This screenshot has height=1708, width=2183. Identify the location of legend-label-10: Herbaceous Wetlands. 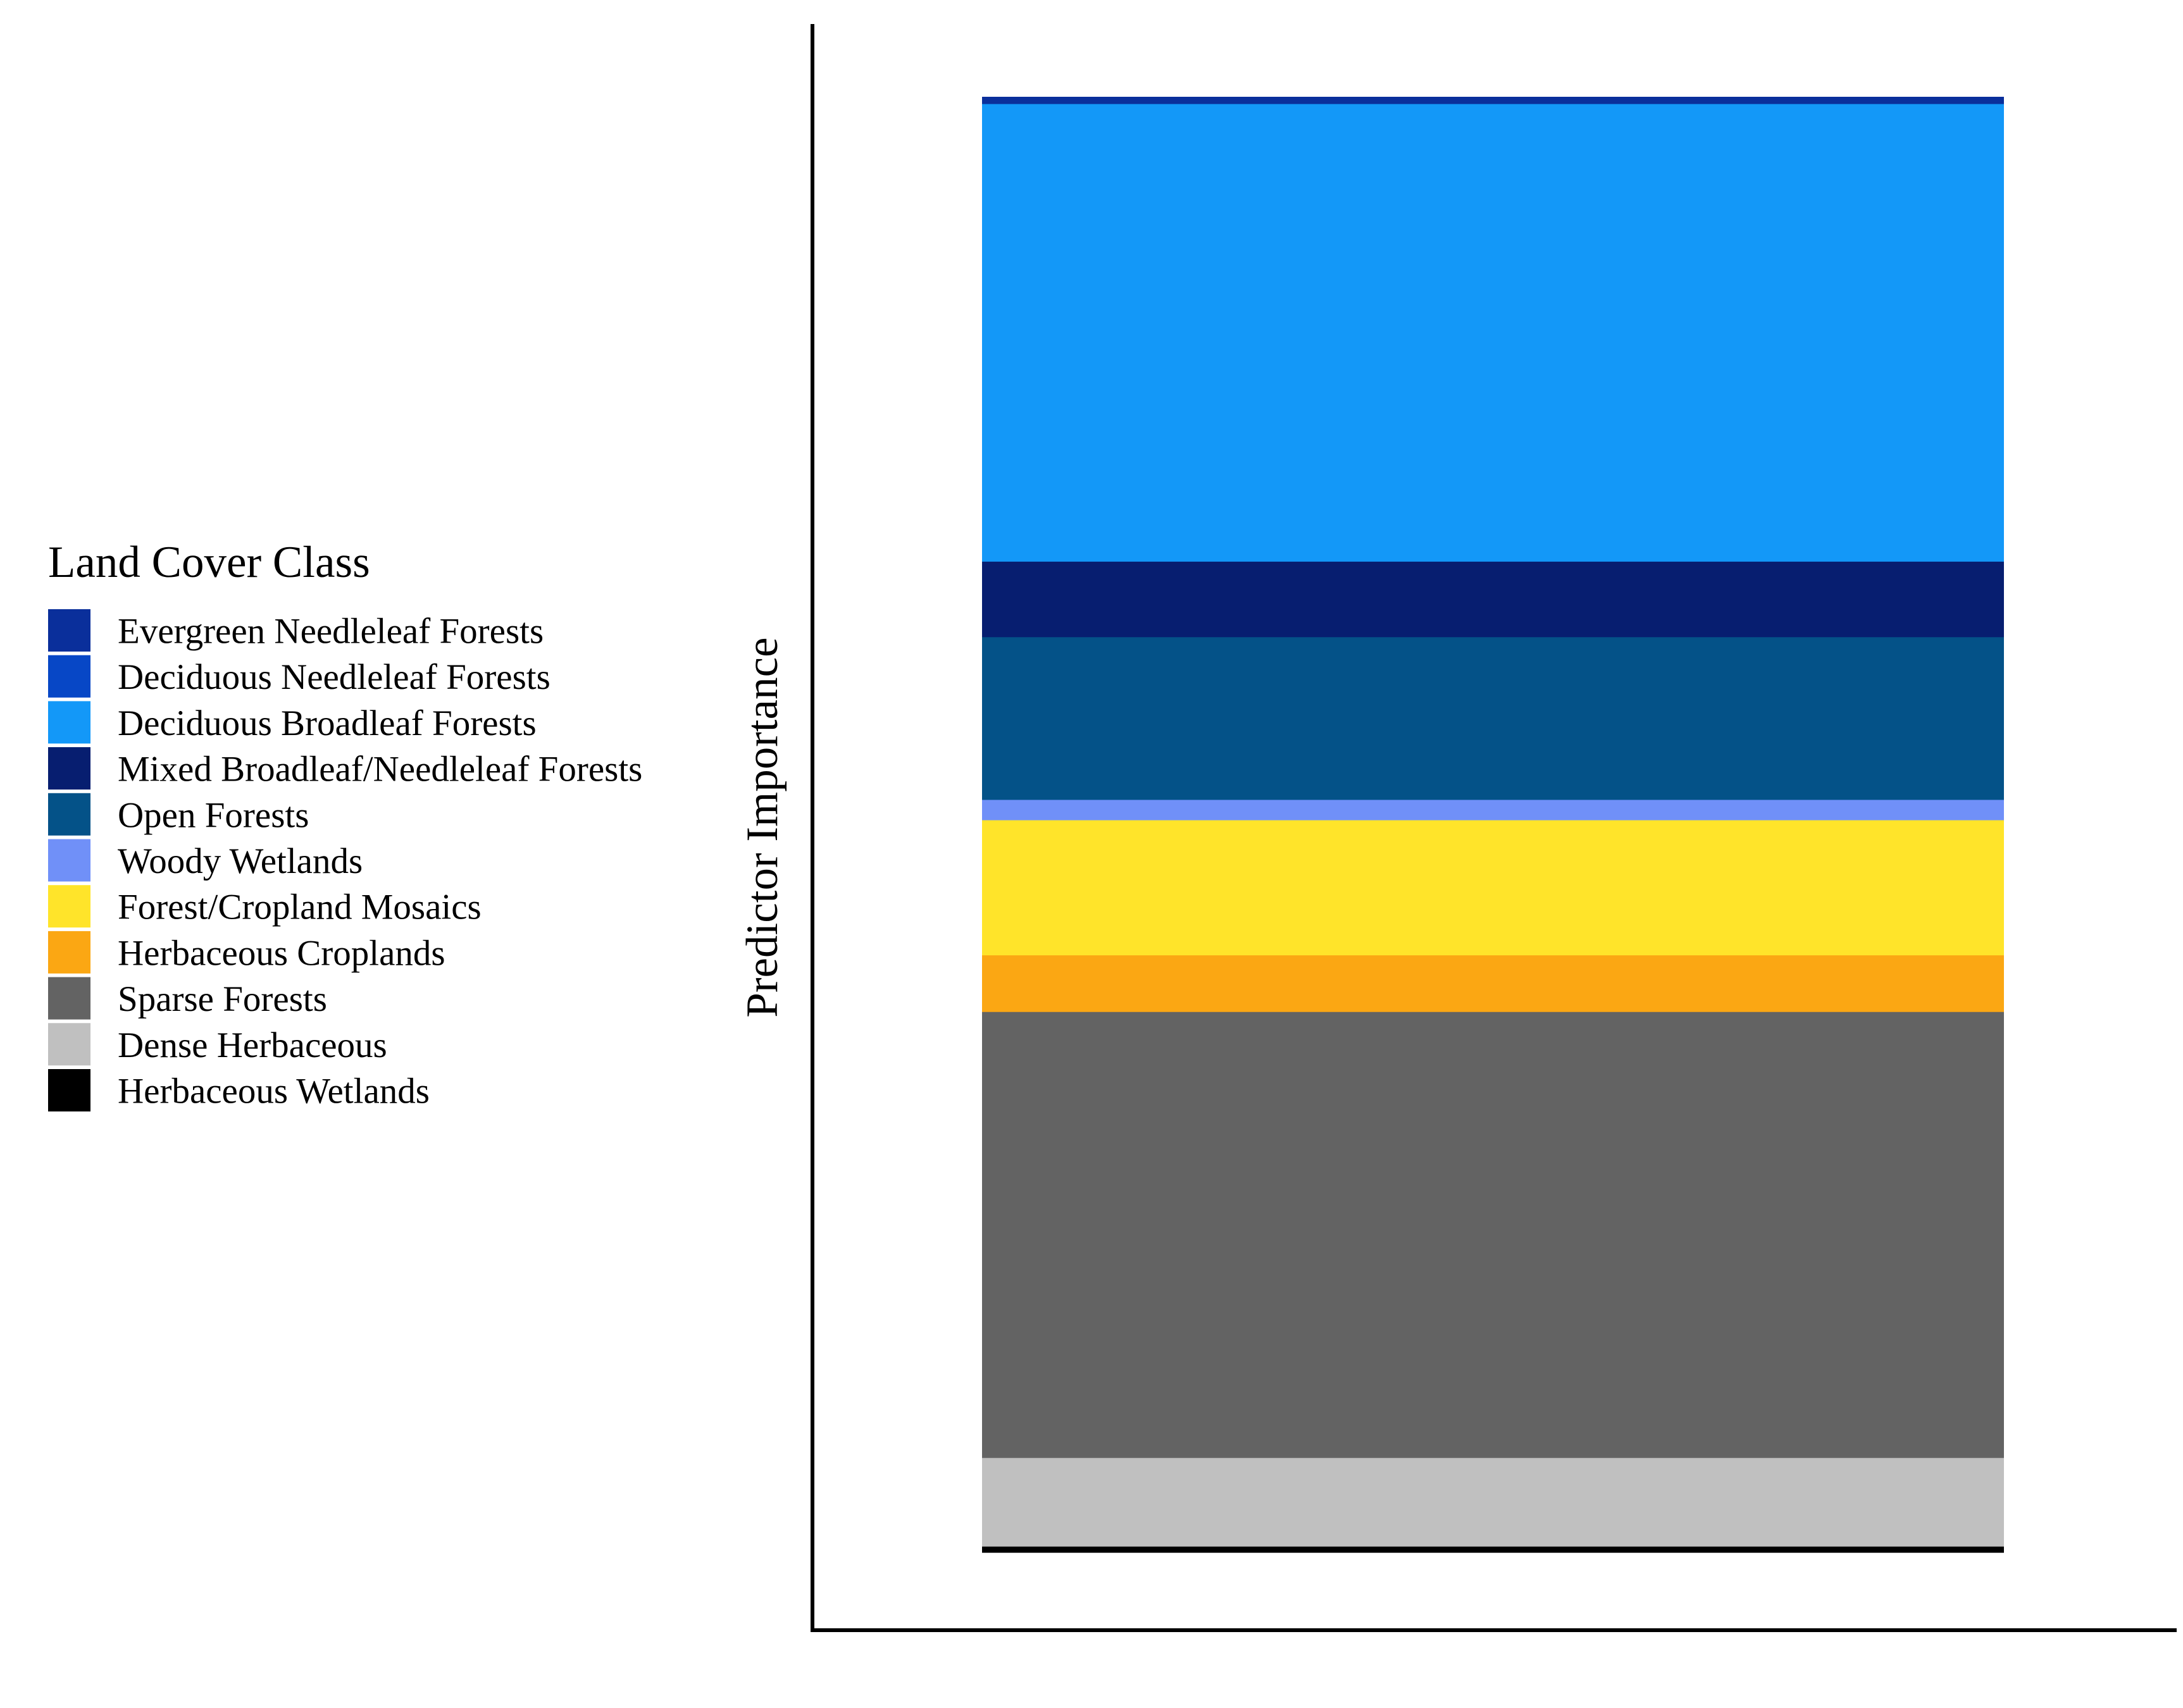
(274, 1091).